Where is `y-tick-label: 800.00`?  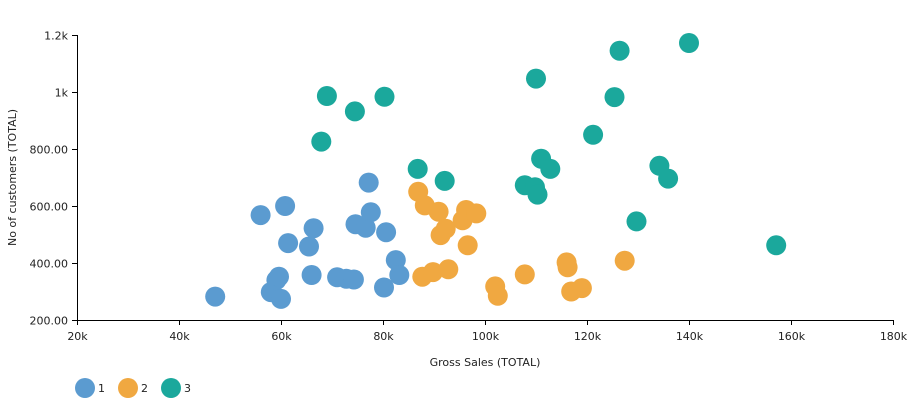
y-tick-label: 800.00 is located at coordinates (49, 150).